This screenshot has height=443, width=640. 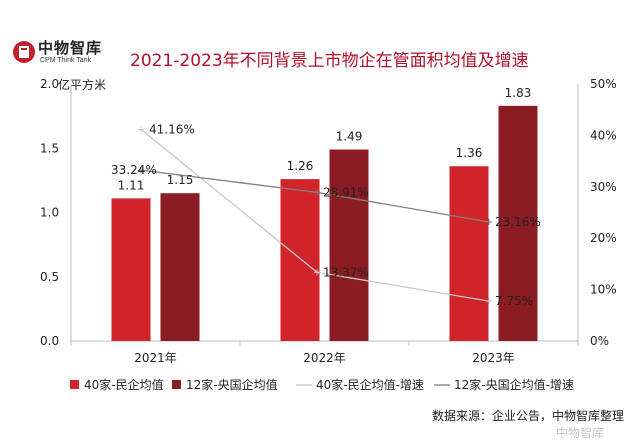 What do you see at coordinates (172, 129) in the screenshot?
I see `line-data-label: 41.16%` at bounding box center [172, 129].